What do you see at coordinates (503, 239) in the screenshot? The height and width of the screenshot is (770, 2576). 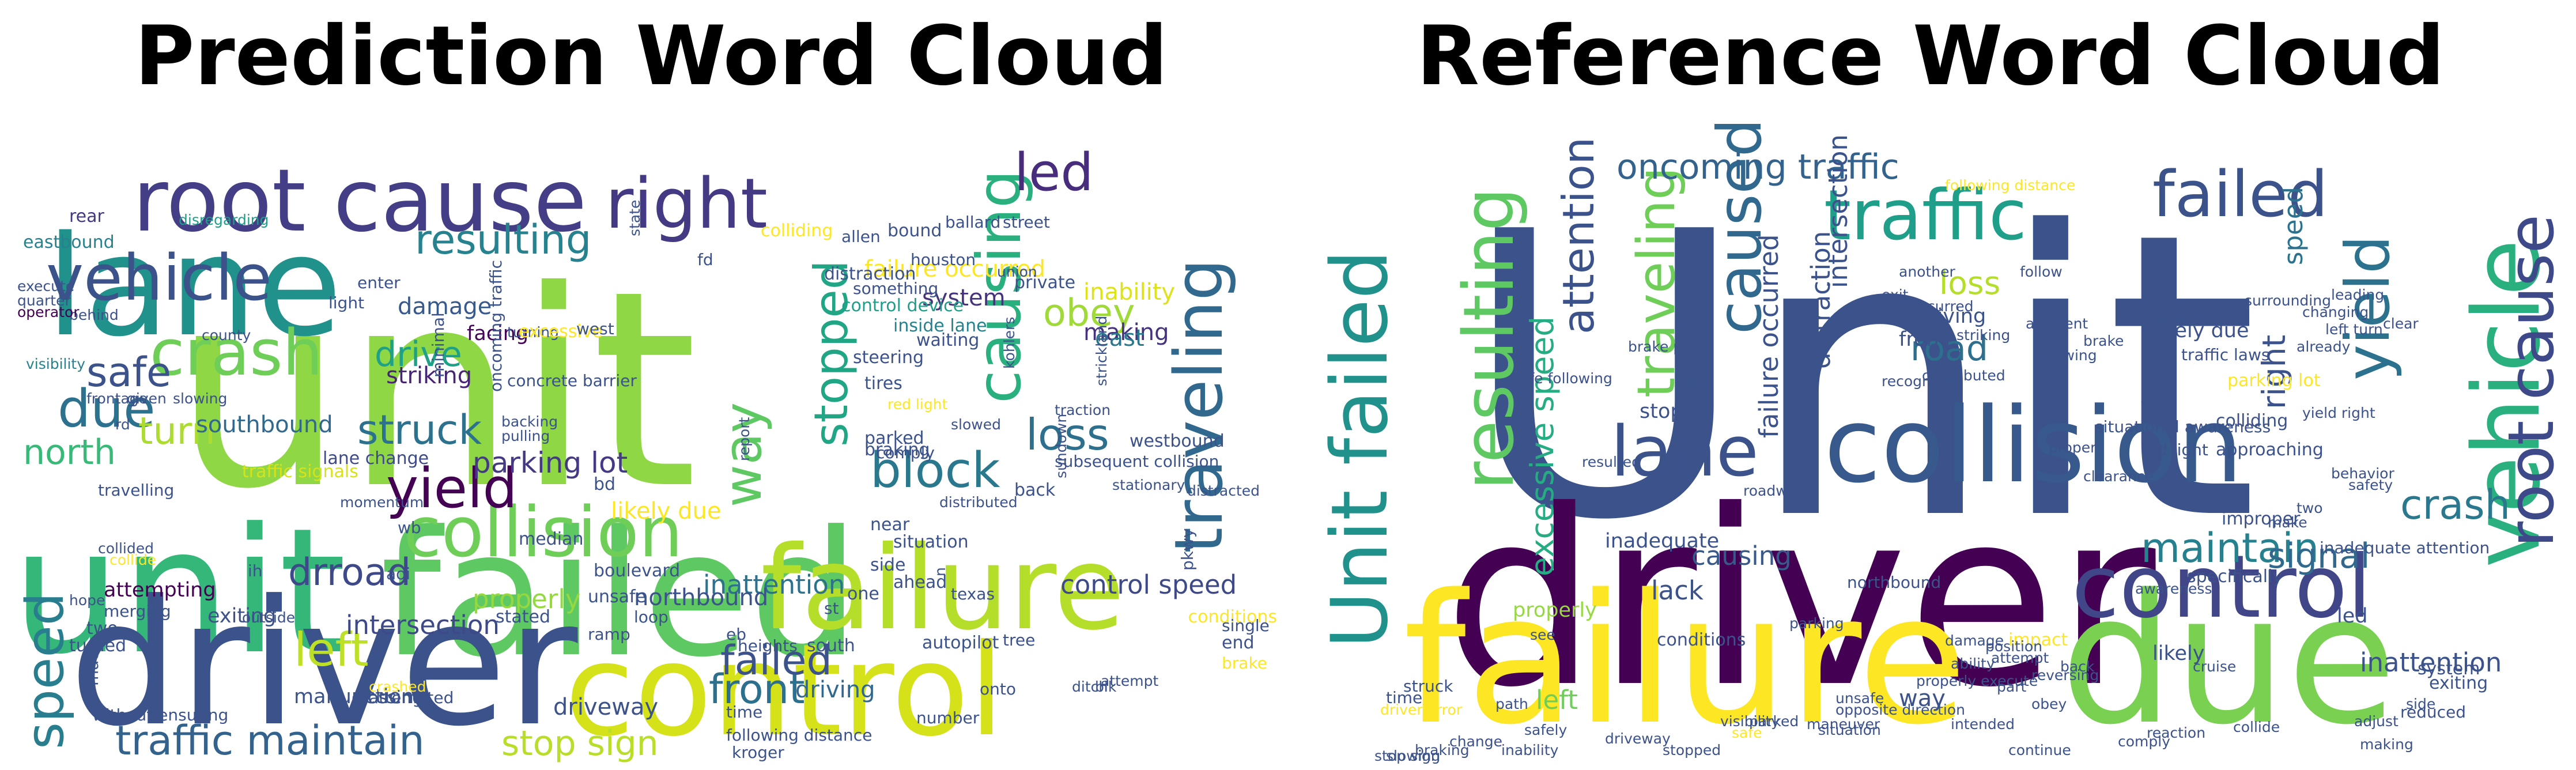 I see `prediction-word-17: resulting` at bounding box center [503, 239].